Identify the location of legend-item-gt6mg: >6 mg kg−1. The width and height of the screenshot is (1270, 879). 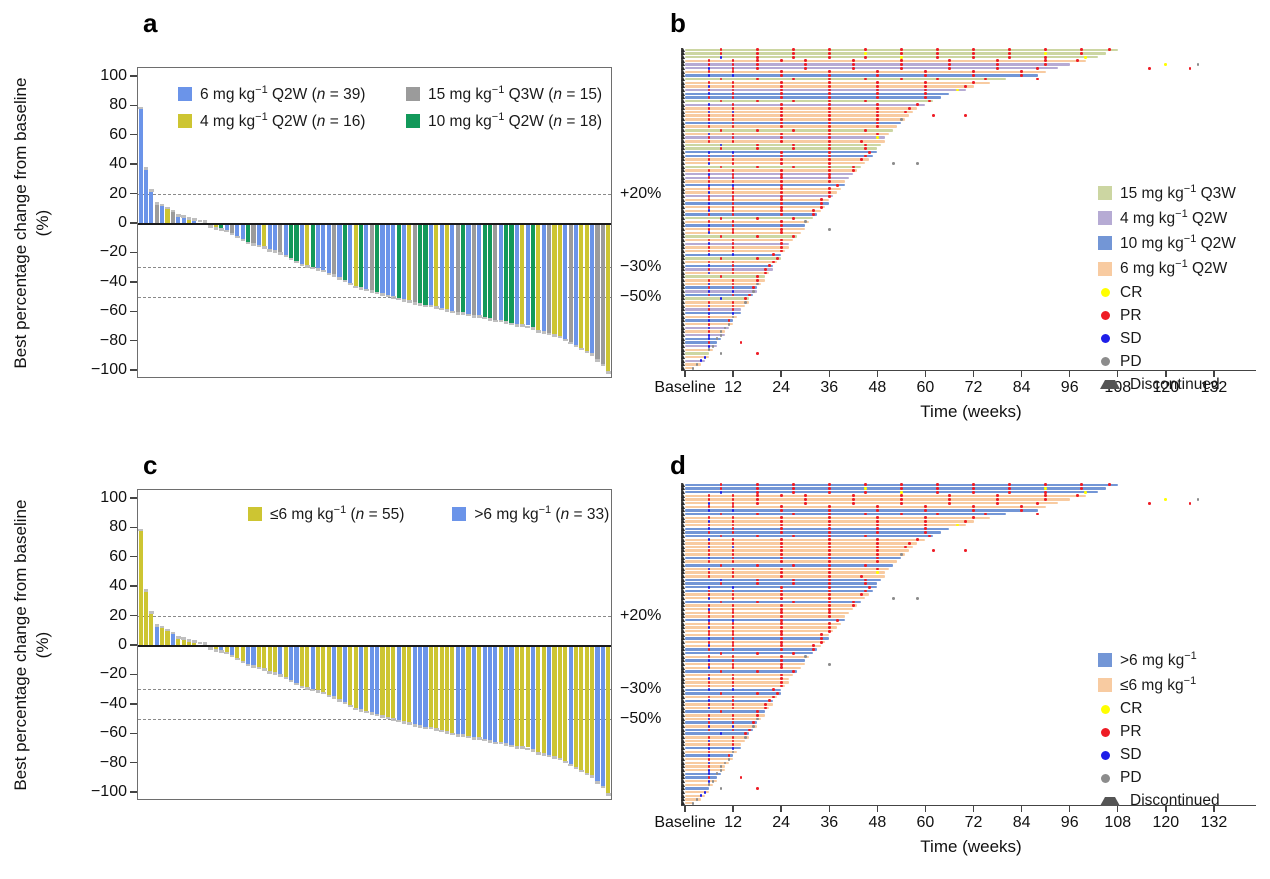
(1159, 660).